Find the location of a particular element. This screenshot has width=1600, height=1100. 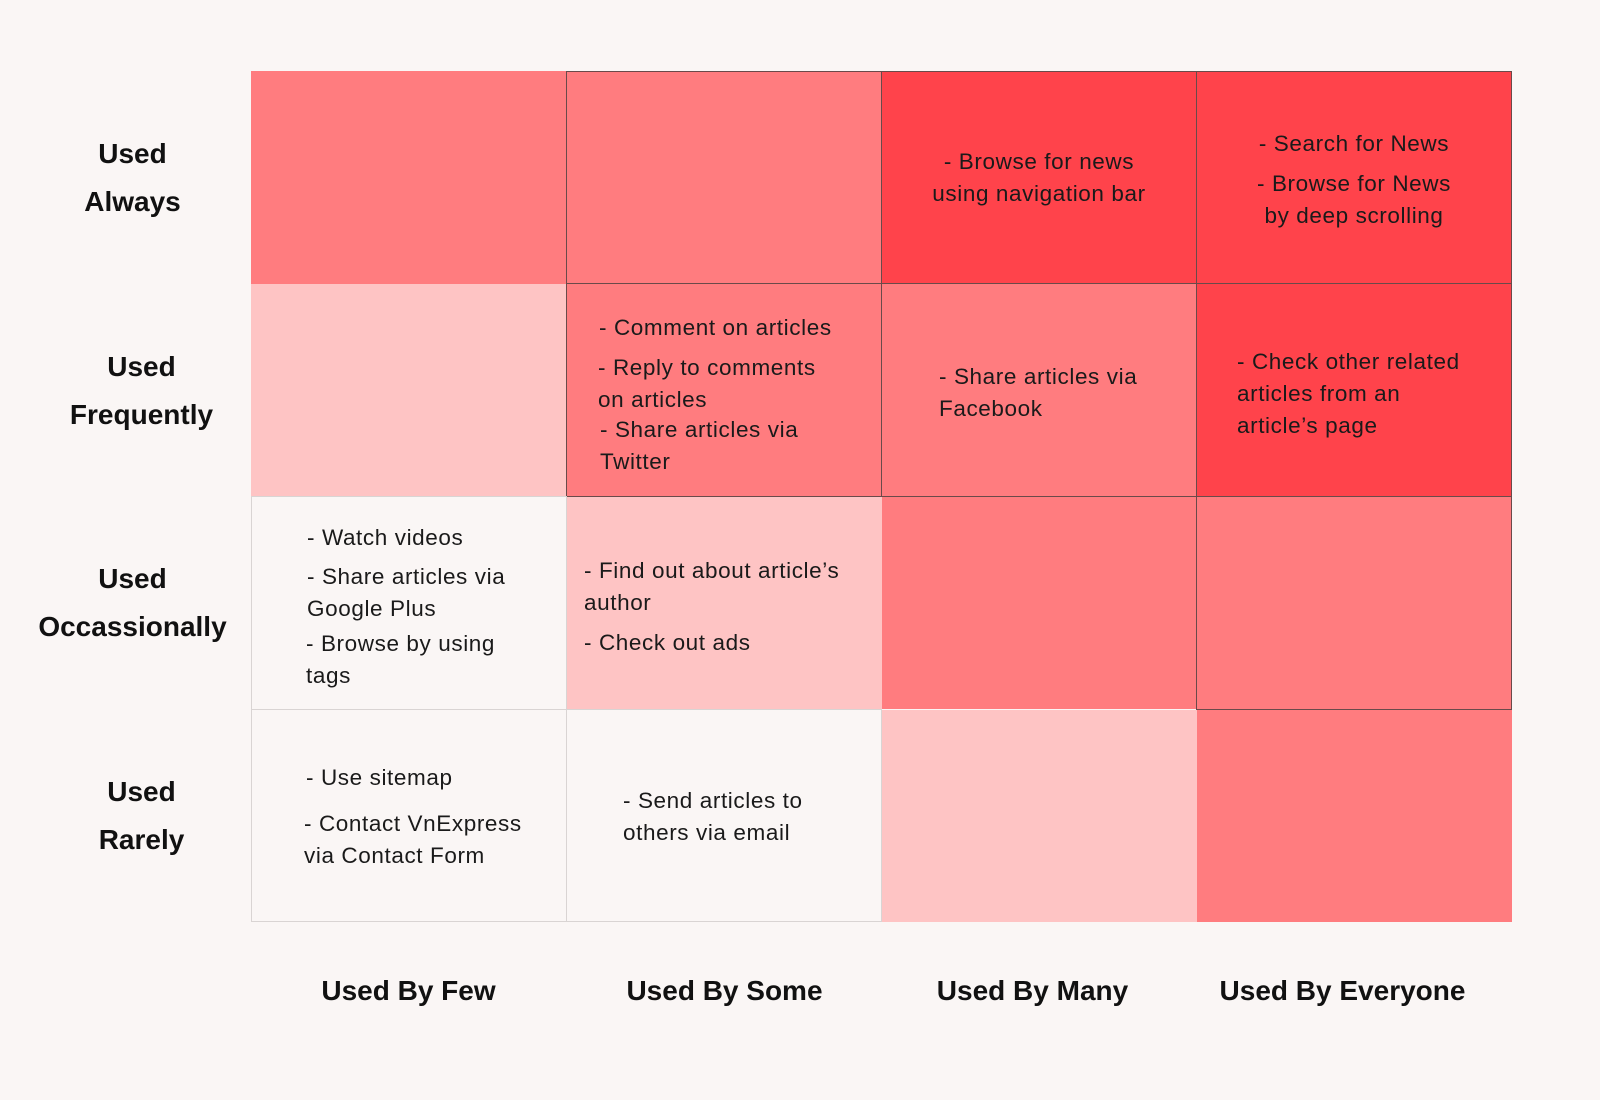

feature-text: - Search for News is located at coordinates (1354, 143).